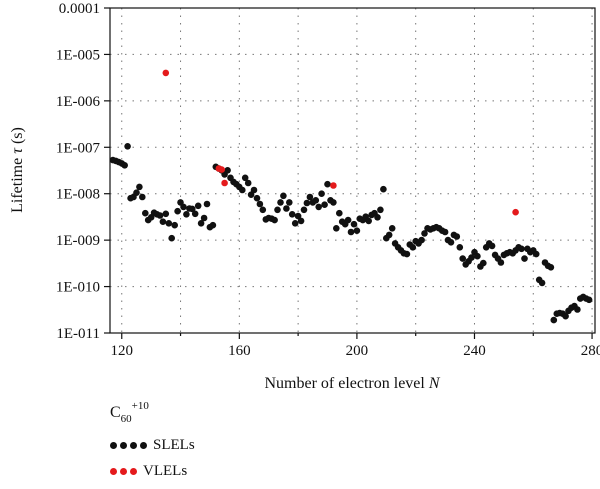  Describe the element at coordinates (78, 288) in the screenshot. I see `y-tick-label: 1E-010` at that location.